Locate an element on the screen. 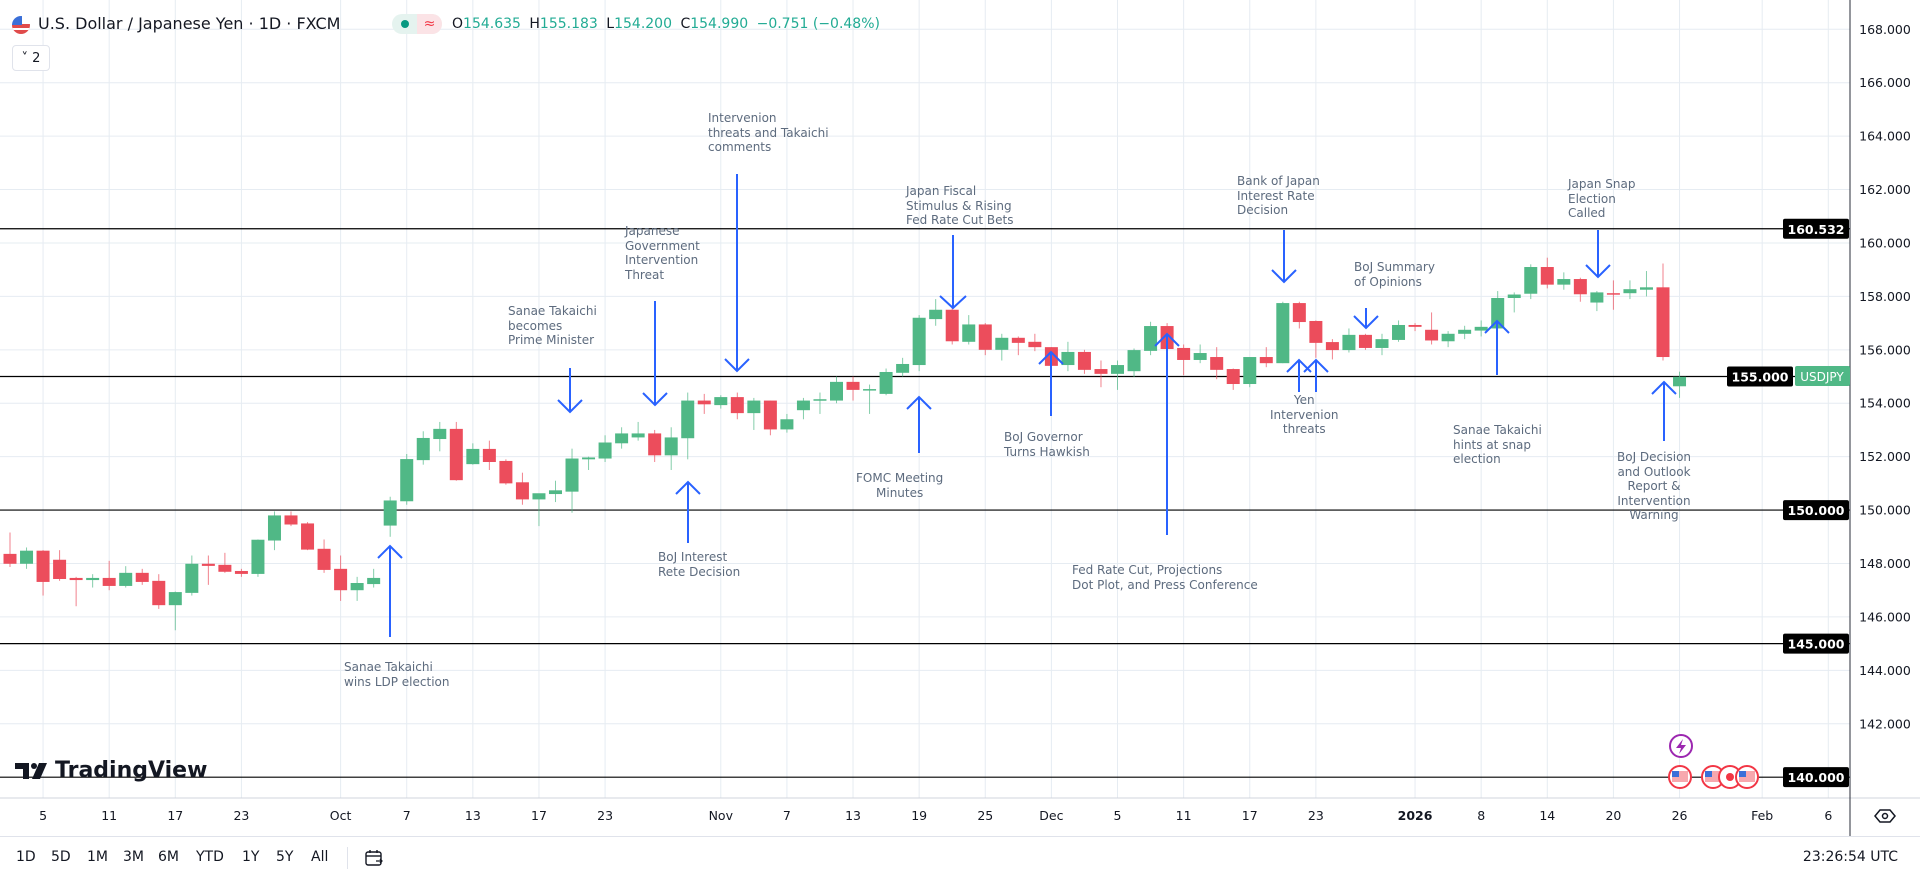 Image resolution: width=1920 pixels, height=879 pixels. level-price-label: 160.532 is located at coordinates (1816, 228).